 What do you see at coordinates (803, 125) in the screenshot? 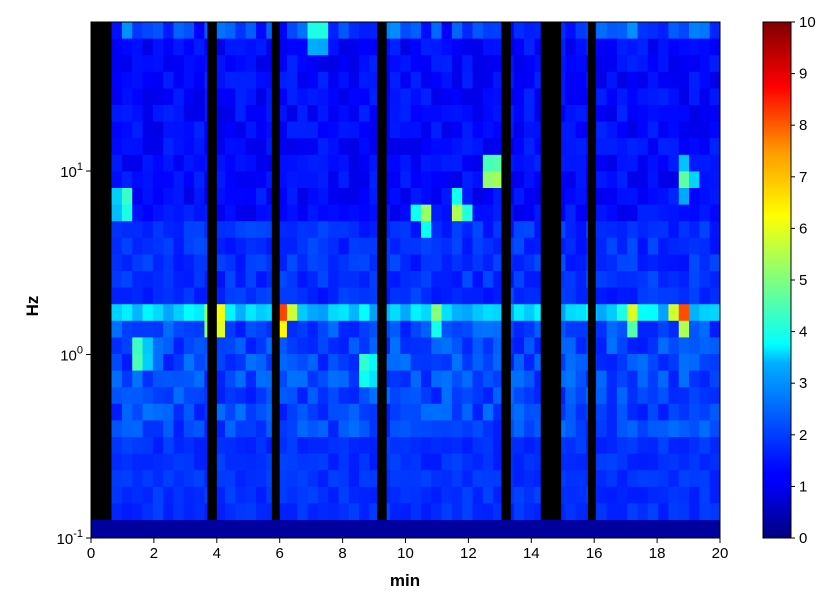
I see `colorbar-tick-label: 8` at bounding box center [803, 125].